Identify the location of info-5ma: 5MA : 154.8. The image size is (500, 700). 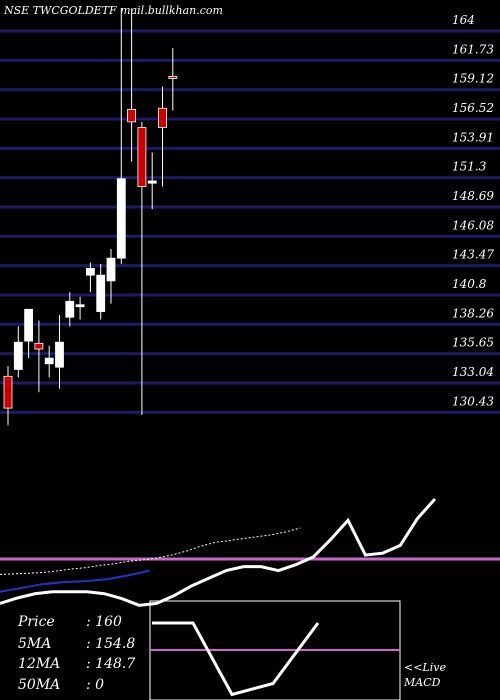
(76, 644).